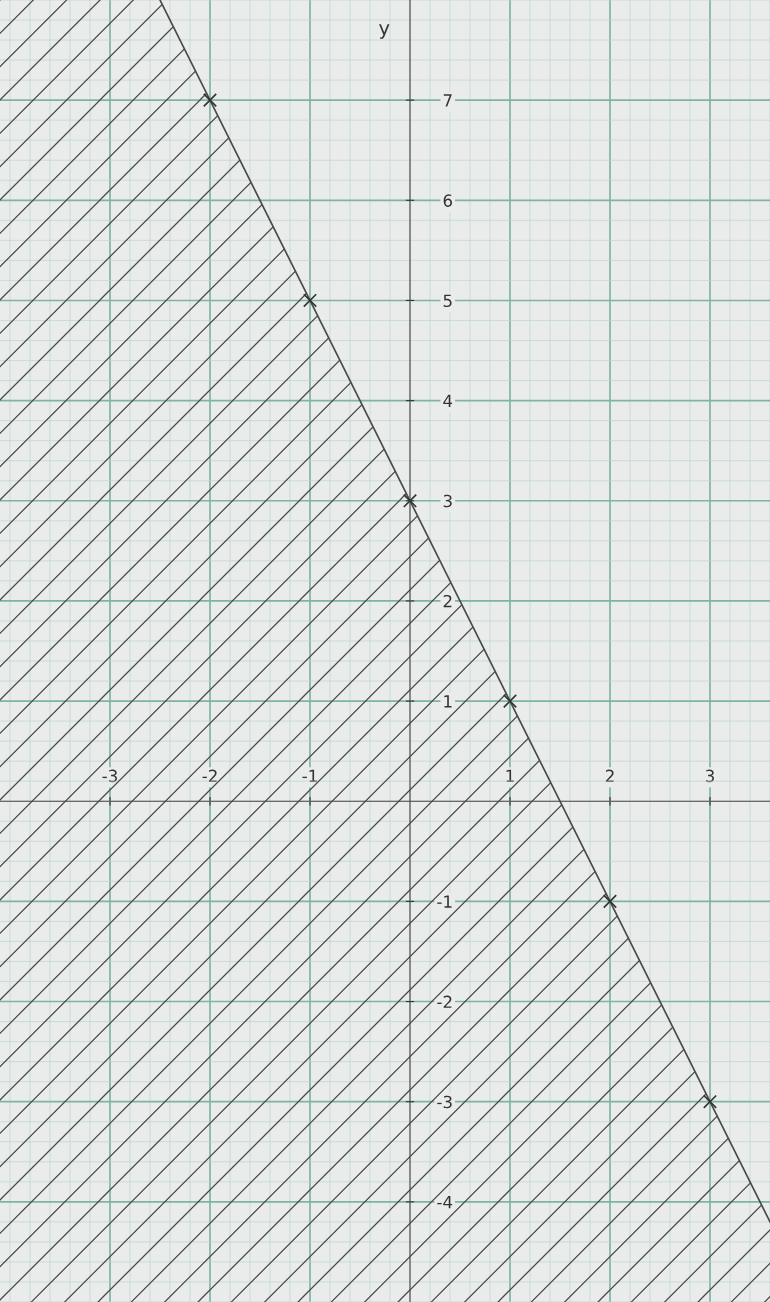 The height and width of the screenshot is (1302, 770). Describe the element at coordinates (444, 1102) in the screenshot. I see `y-tick-label: -3` at that location.